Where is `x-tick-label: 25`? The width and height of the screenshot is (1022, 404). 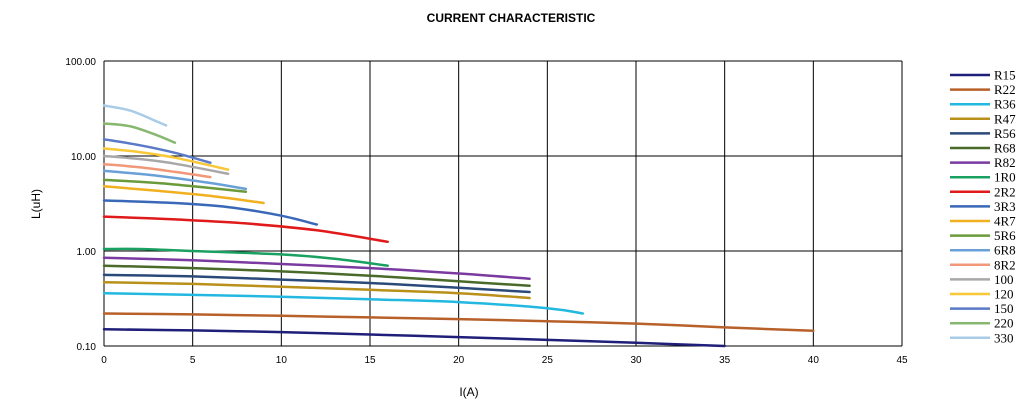 x-tick-label: 25 is located at coordinates (548, 360).